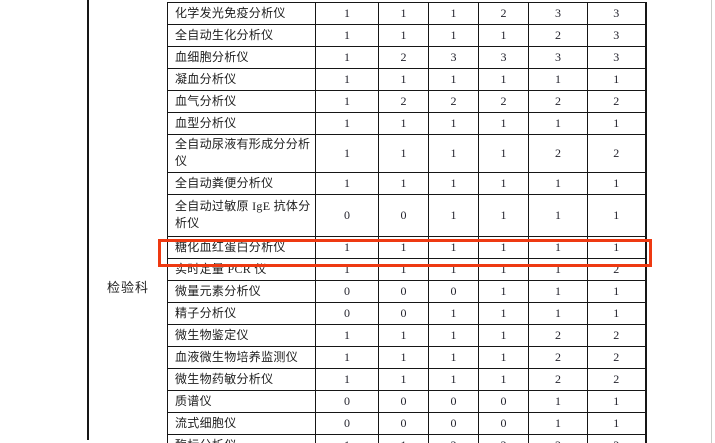 Image resolution: width=715 pixels, height=443 pixels. I want to click on equipment-name-cell: 微量元素分析仪, so click(241, 291).